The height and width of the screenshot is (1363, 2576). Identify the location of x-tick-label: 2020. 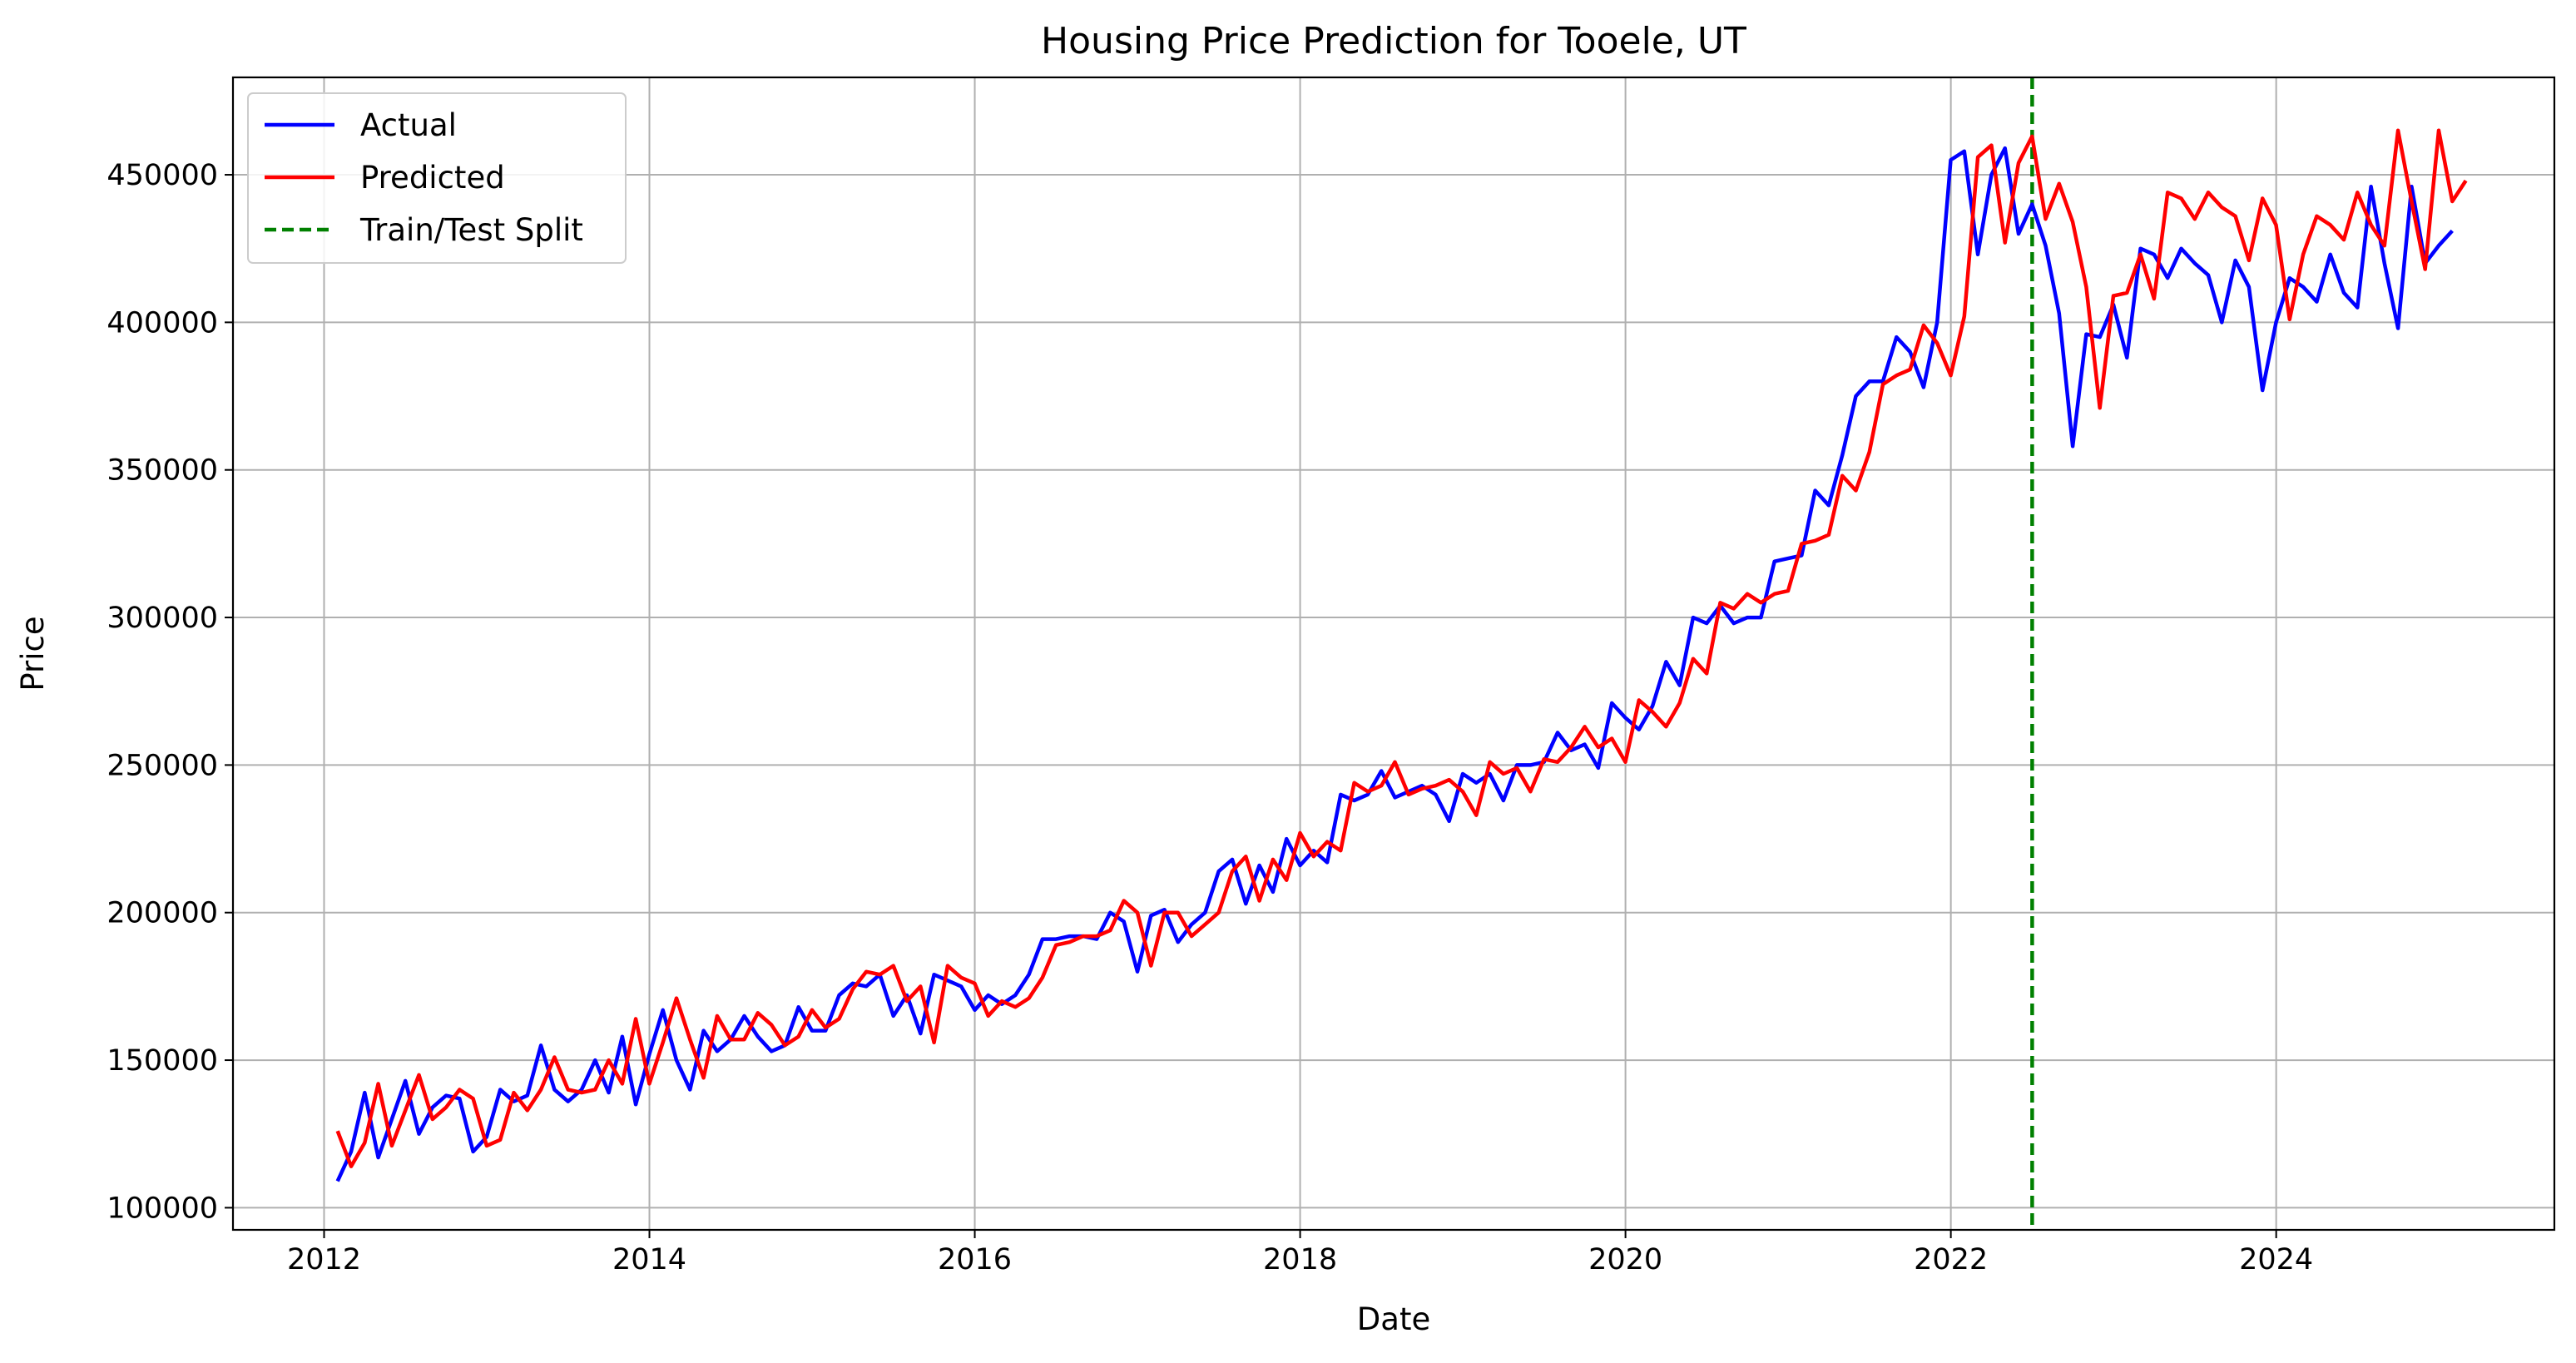
(1625, 1259).